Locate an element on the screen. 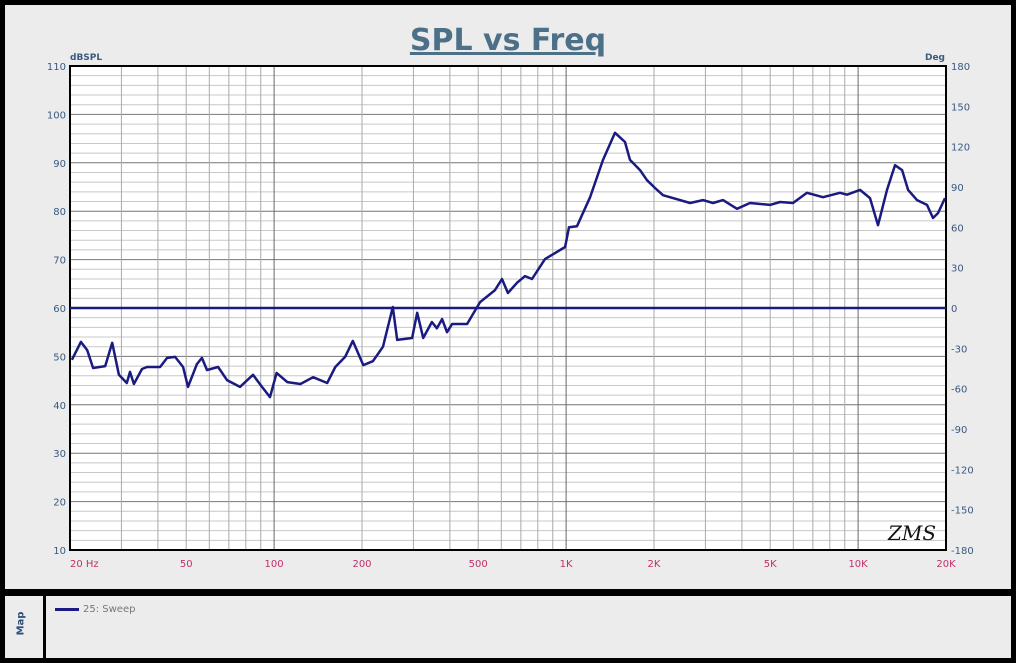  legend-swatch is located at coordinates (67, 609).